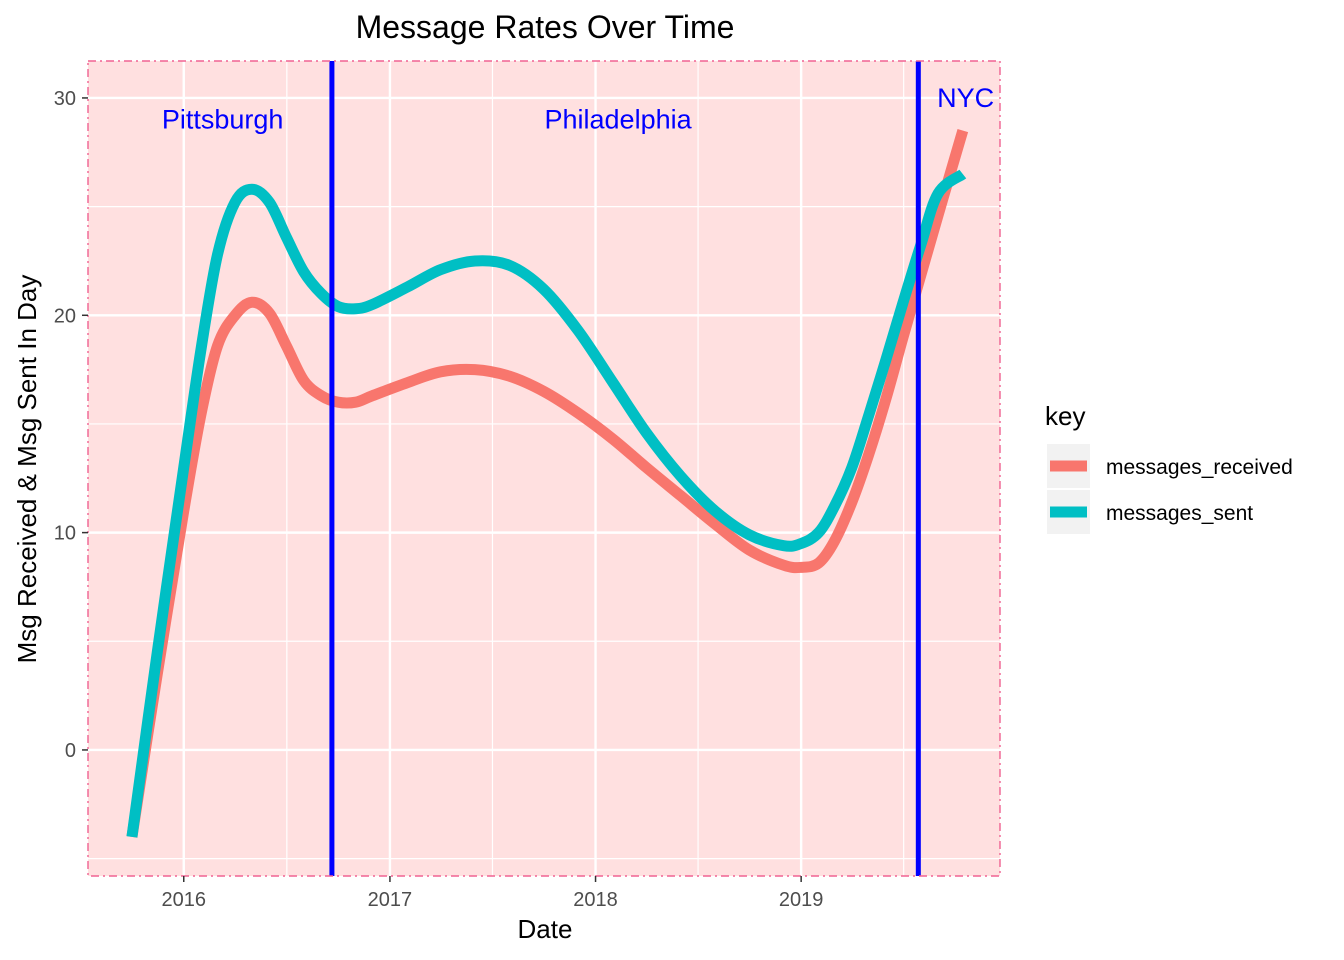  I want to click on x-tick-label: 2016, so click(184, 900).